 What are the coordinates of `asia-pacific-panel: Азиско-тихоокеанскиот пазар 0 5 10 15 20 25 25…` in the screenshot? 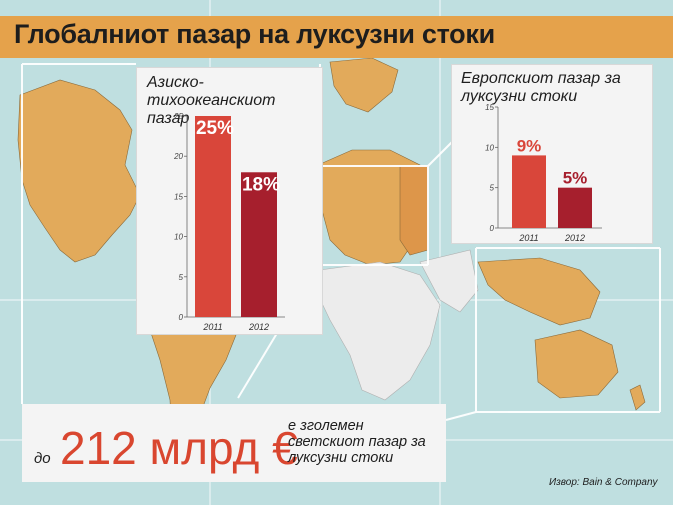 It's located at (229, 201).